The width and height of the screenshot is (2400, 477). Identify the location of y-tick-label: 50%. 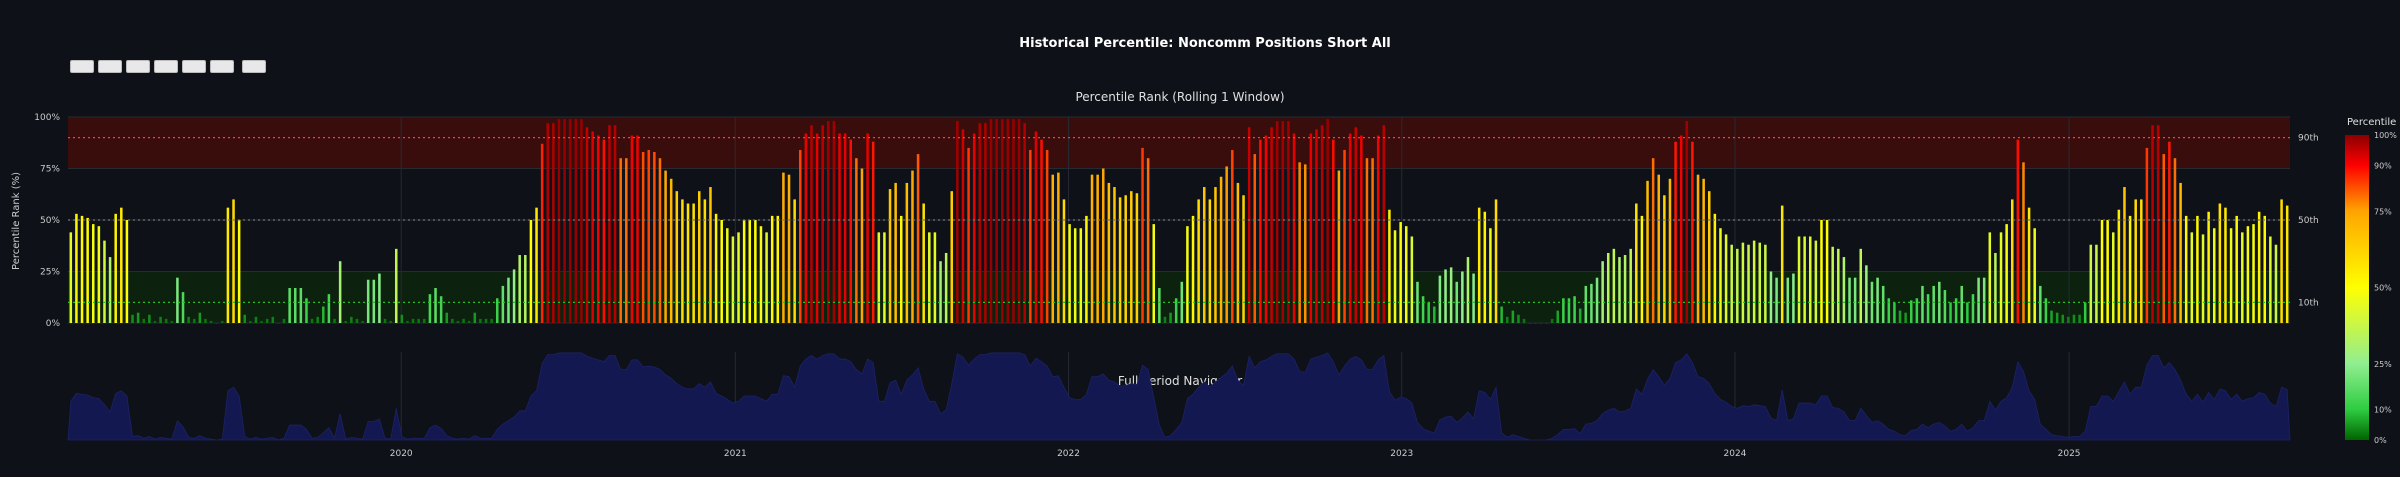
(50, 221).